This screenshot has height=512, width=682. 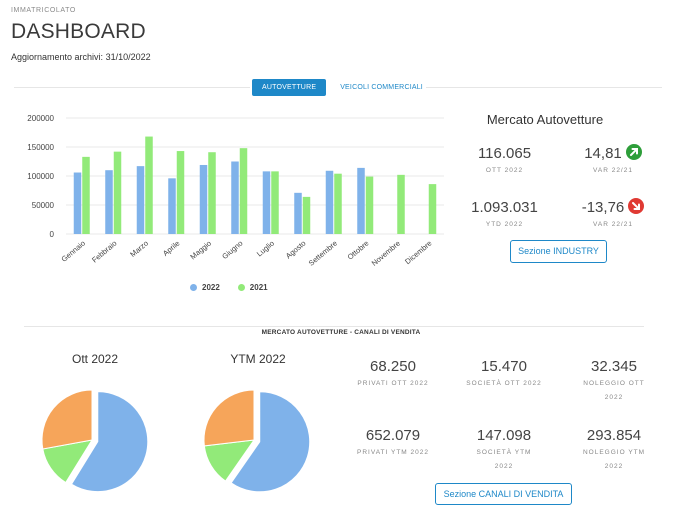 What do you see at coordinates (40, 147) in the screenshot?
I see `y-tick-label: 150000` at bounding box center [40, 147].